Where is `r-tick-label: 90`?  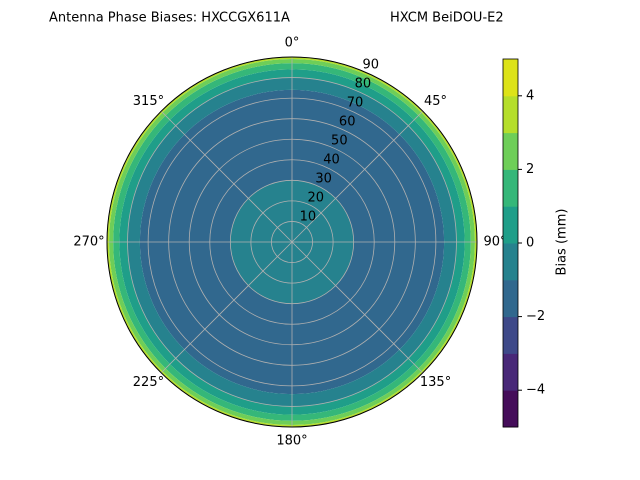
r-tick-label: 90 is located at coordinates (371, 65).